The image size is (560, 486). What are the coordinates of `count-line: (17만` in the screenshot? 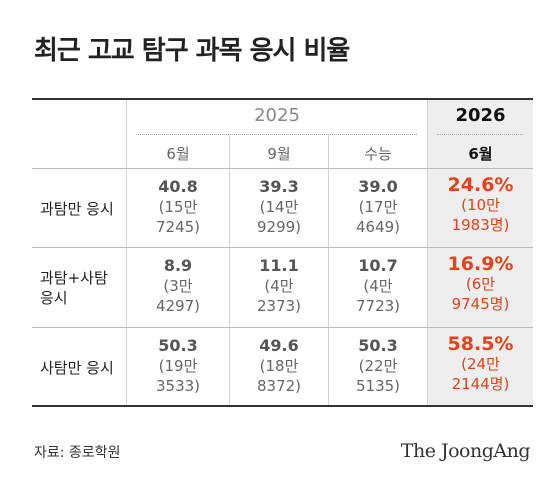 It's located at (378, 207).